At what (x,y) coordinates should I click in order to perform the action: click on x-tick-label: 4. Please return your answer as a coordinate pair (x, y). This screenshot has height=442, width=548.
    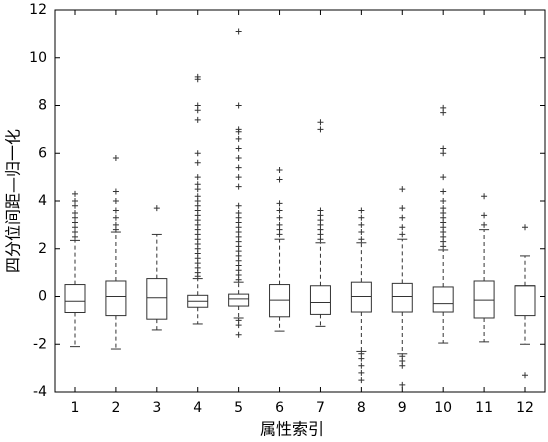
    Looking at the image, I should click on (197, 408).